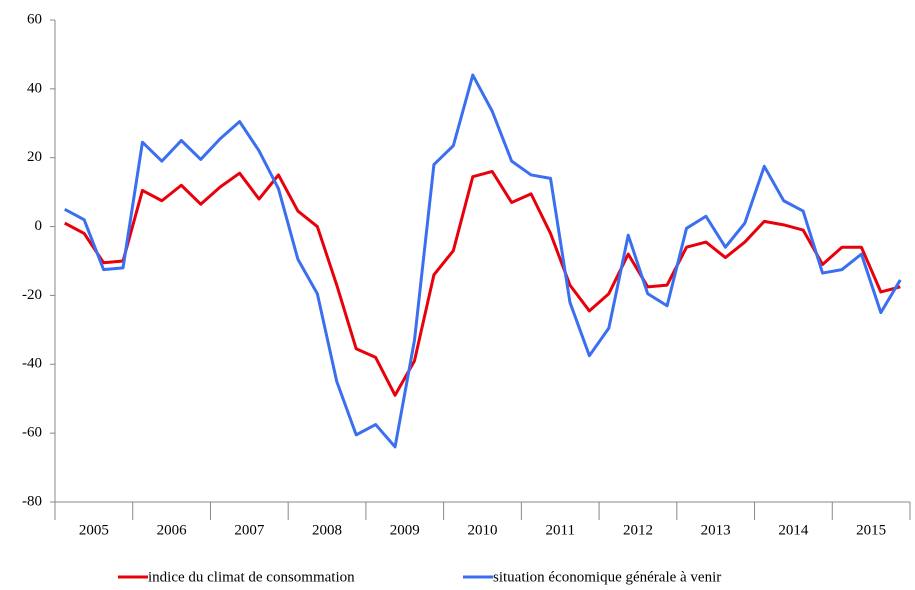 The height and width of the screenshot is (590, 915). I want to click on x-tick-label: 2013, so click(716, 530).